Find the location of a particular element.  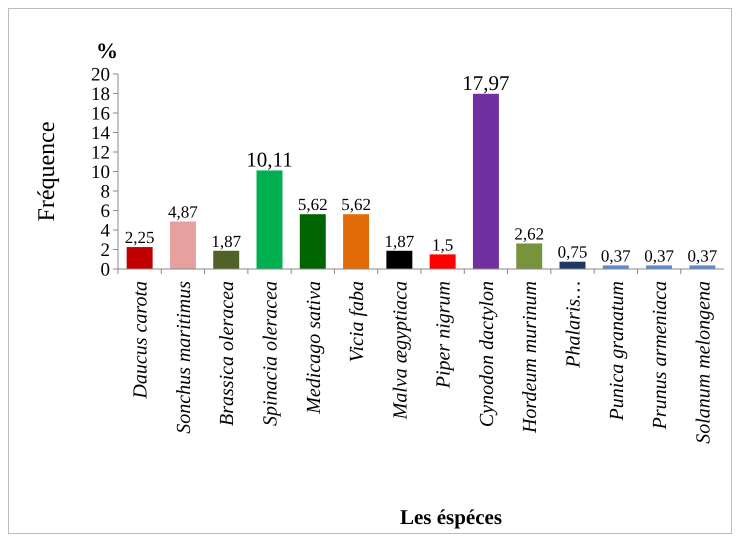

y-tick-label: 10 is located at coordinates (100, 173).